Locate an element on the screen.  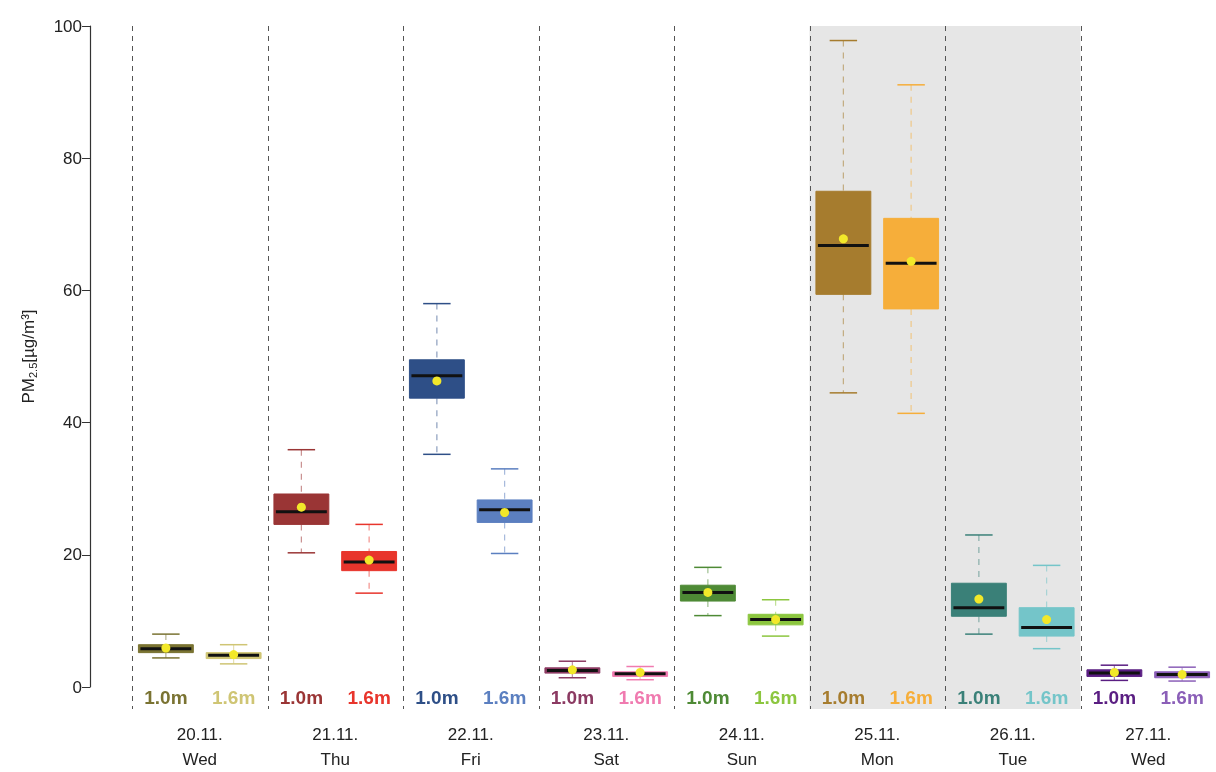
x-tick-label: 20.11. Wed is located at coordinates (199, 747).